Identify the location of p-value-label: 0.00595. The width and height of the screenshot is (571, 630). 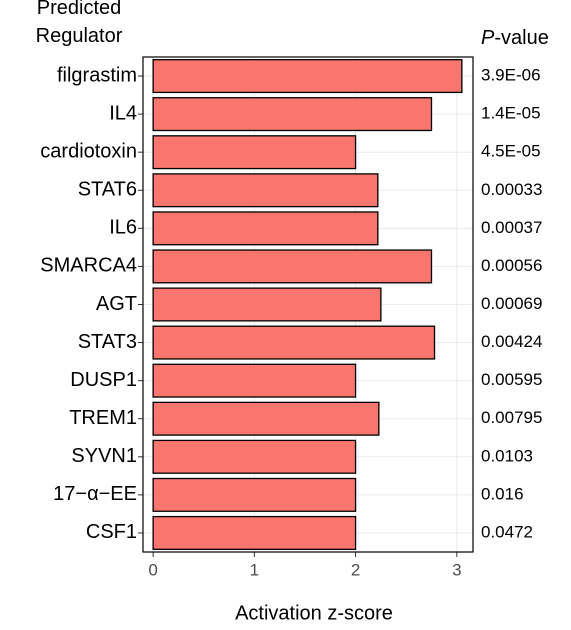
(511, 379).